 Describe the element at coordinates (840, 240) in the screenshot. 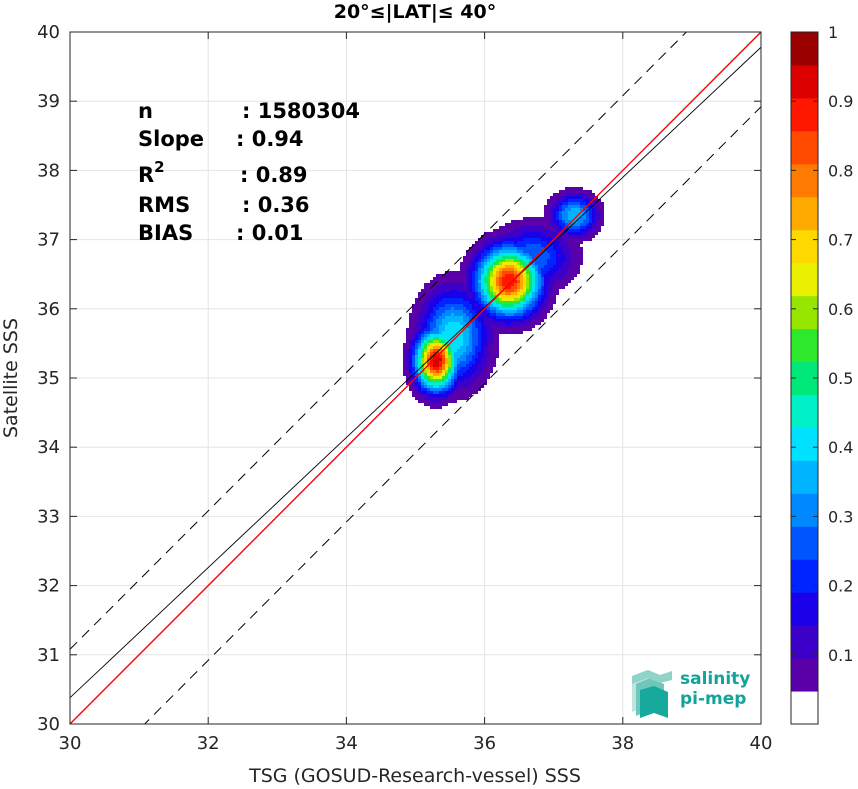

I see `colorbar-tick-label: 0.7` at that location.